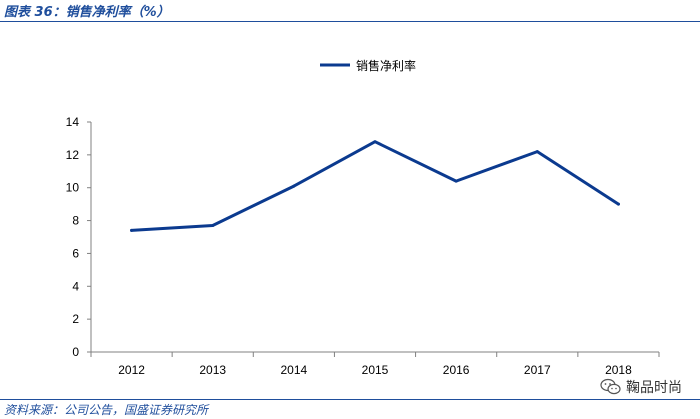 This screenshot has width=700, height=419. What do you see at coordinates (75, 286) in the screenshot?
I see `y-tick-label: 4` at bounding box center [75, 286].